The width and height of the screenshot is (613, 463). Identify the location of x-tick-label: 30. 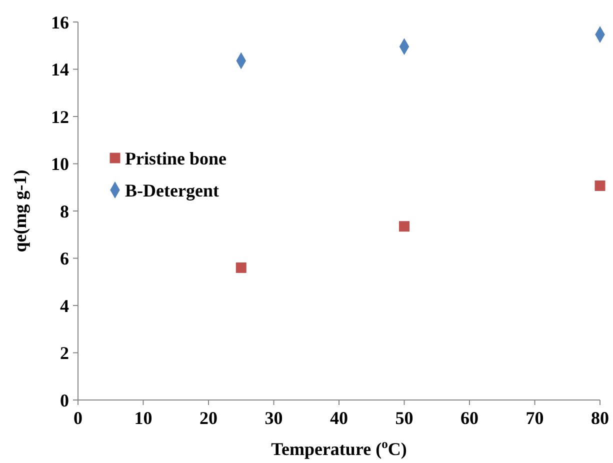
(273, 418).